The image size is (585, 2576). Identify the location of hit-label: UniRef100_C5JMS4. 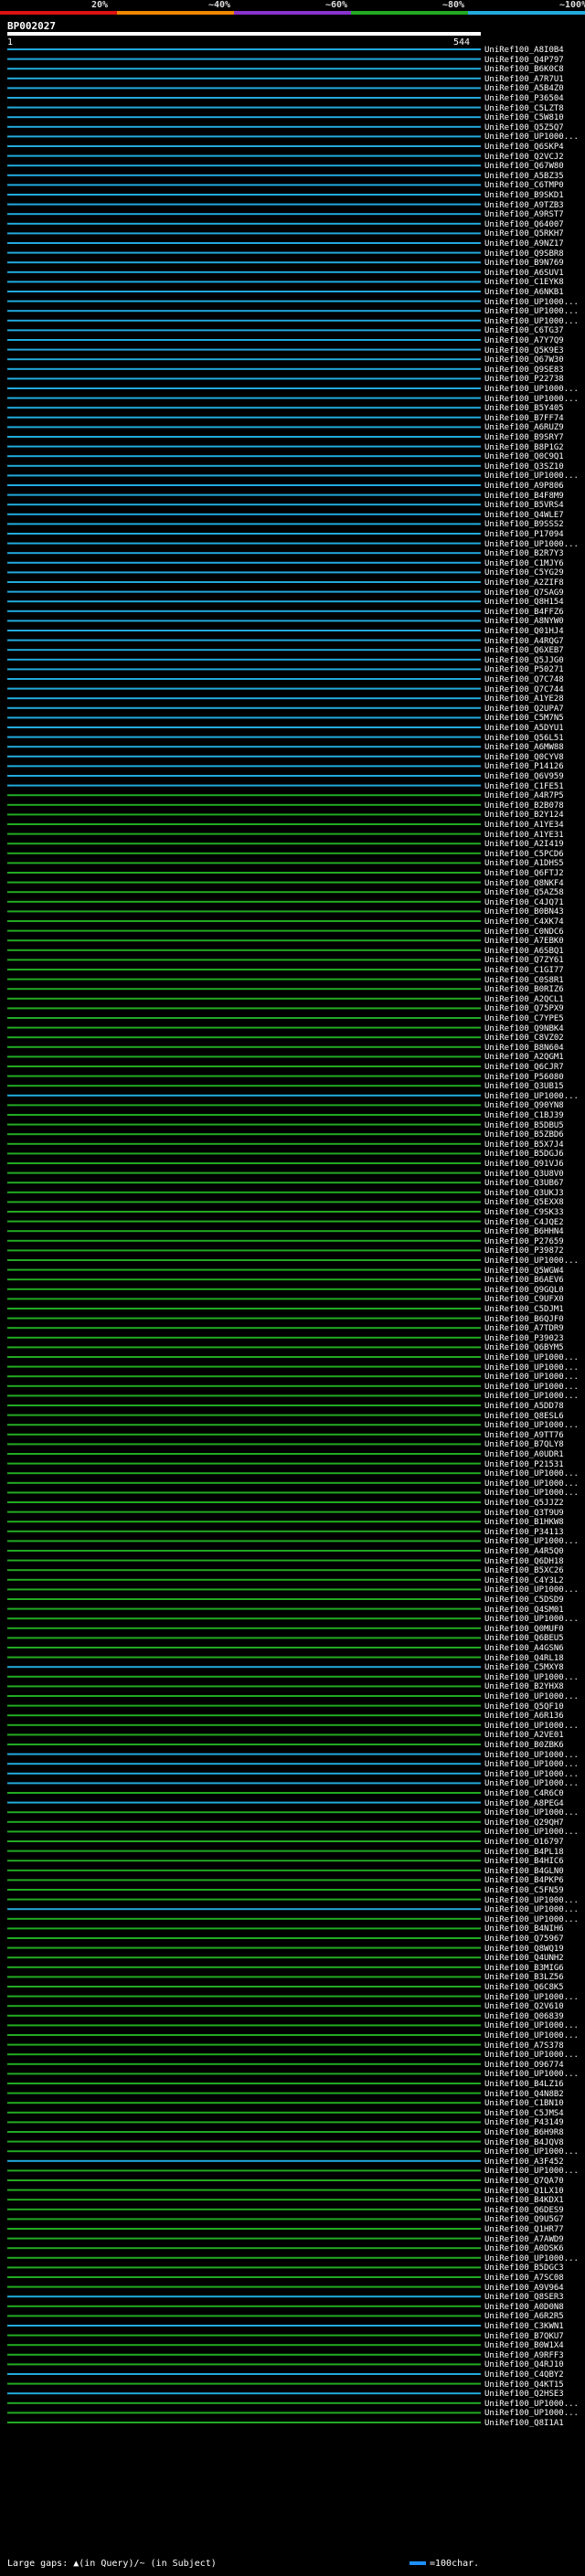
(524, 2113).